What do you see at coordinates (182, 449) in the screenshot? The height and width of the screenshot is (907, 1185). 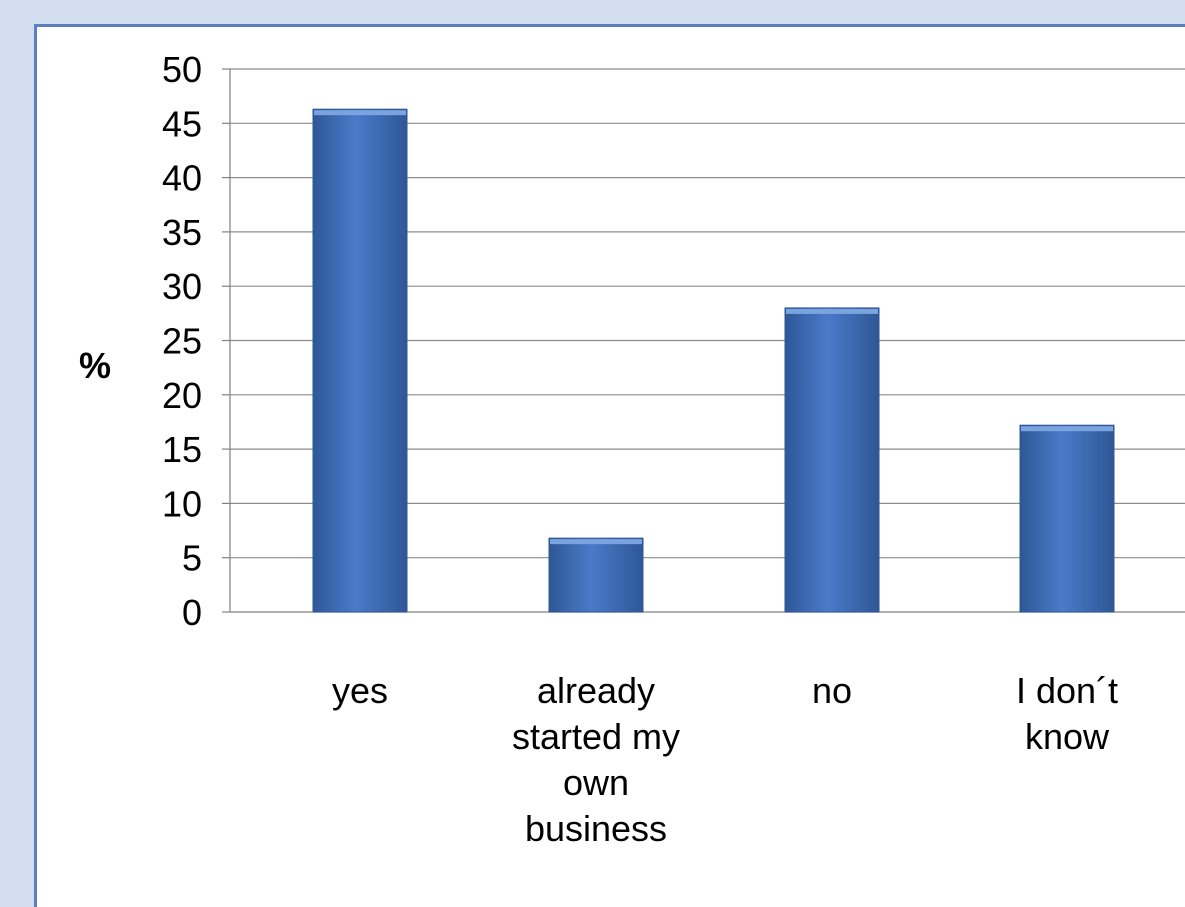 I see `y-tick-label: 15` at bounding box center [182, 449].